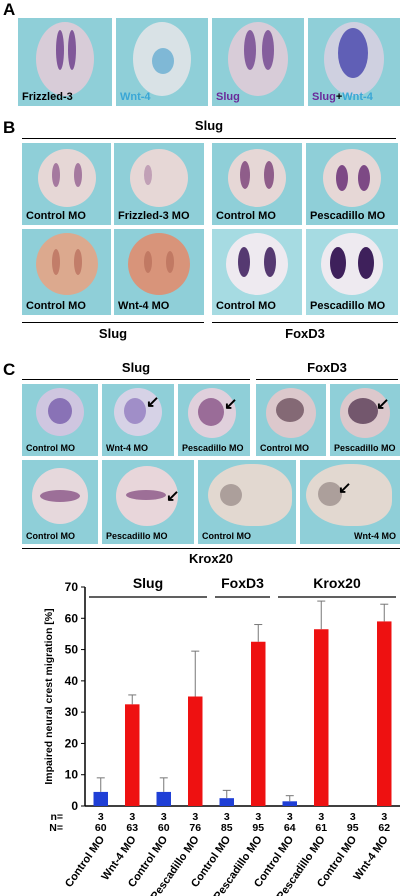  I want to click on group-label: FoxD3, so click(242, 583).